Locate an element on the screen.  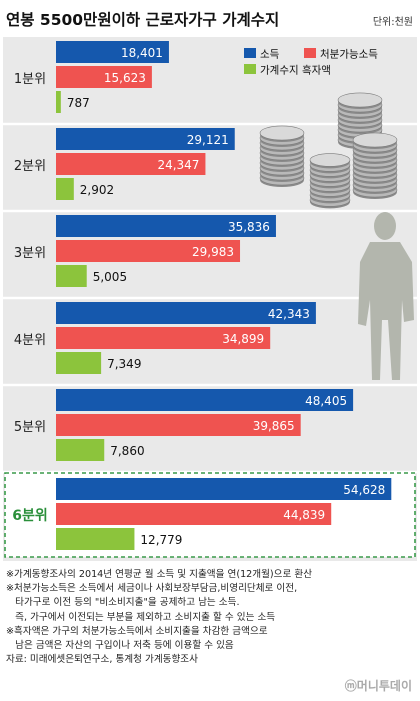
data-label-surplus: 2,902 is located at coordinates (97, 190).